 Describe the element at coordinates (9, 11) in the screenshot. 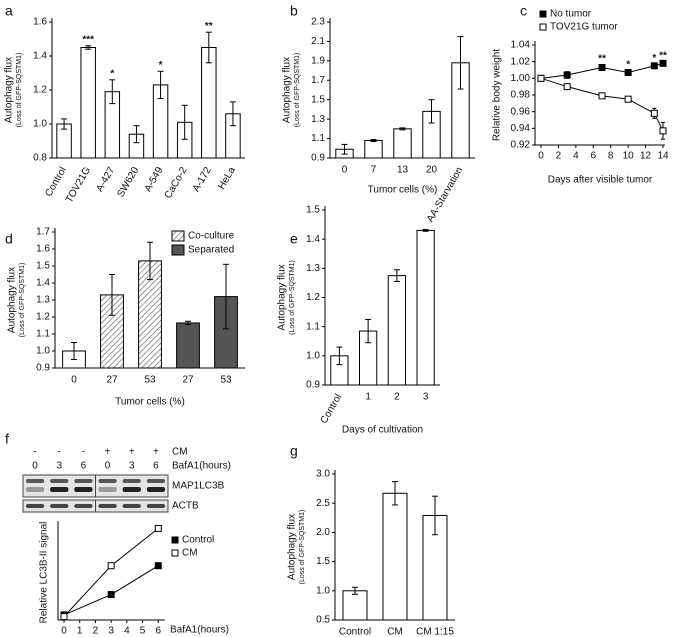

I see `panel-letter: a` at that location.